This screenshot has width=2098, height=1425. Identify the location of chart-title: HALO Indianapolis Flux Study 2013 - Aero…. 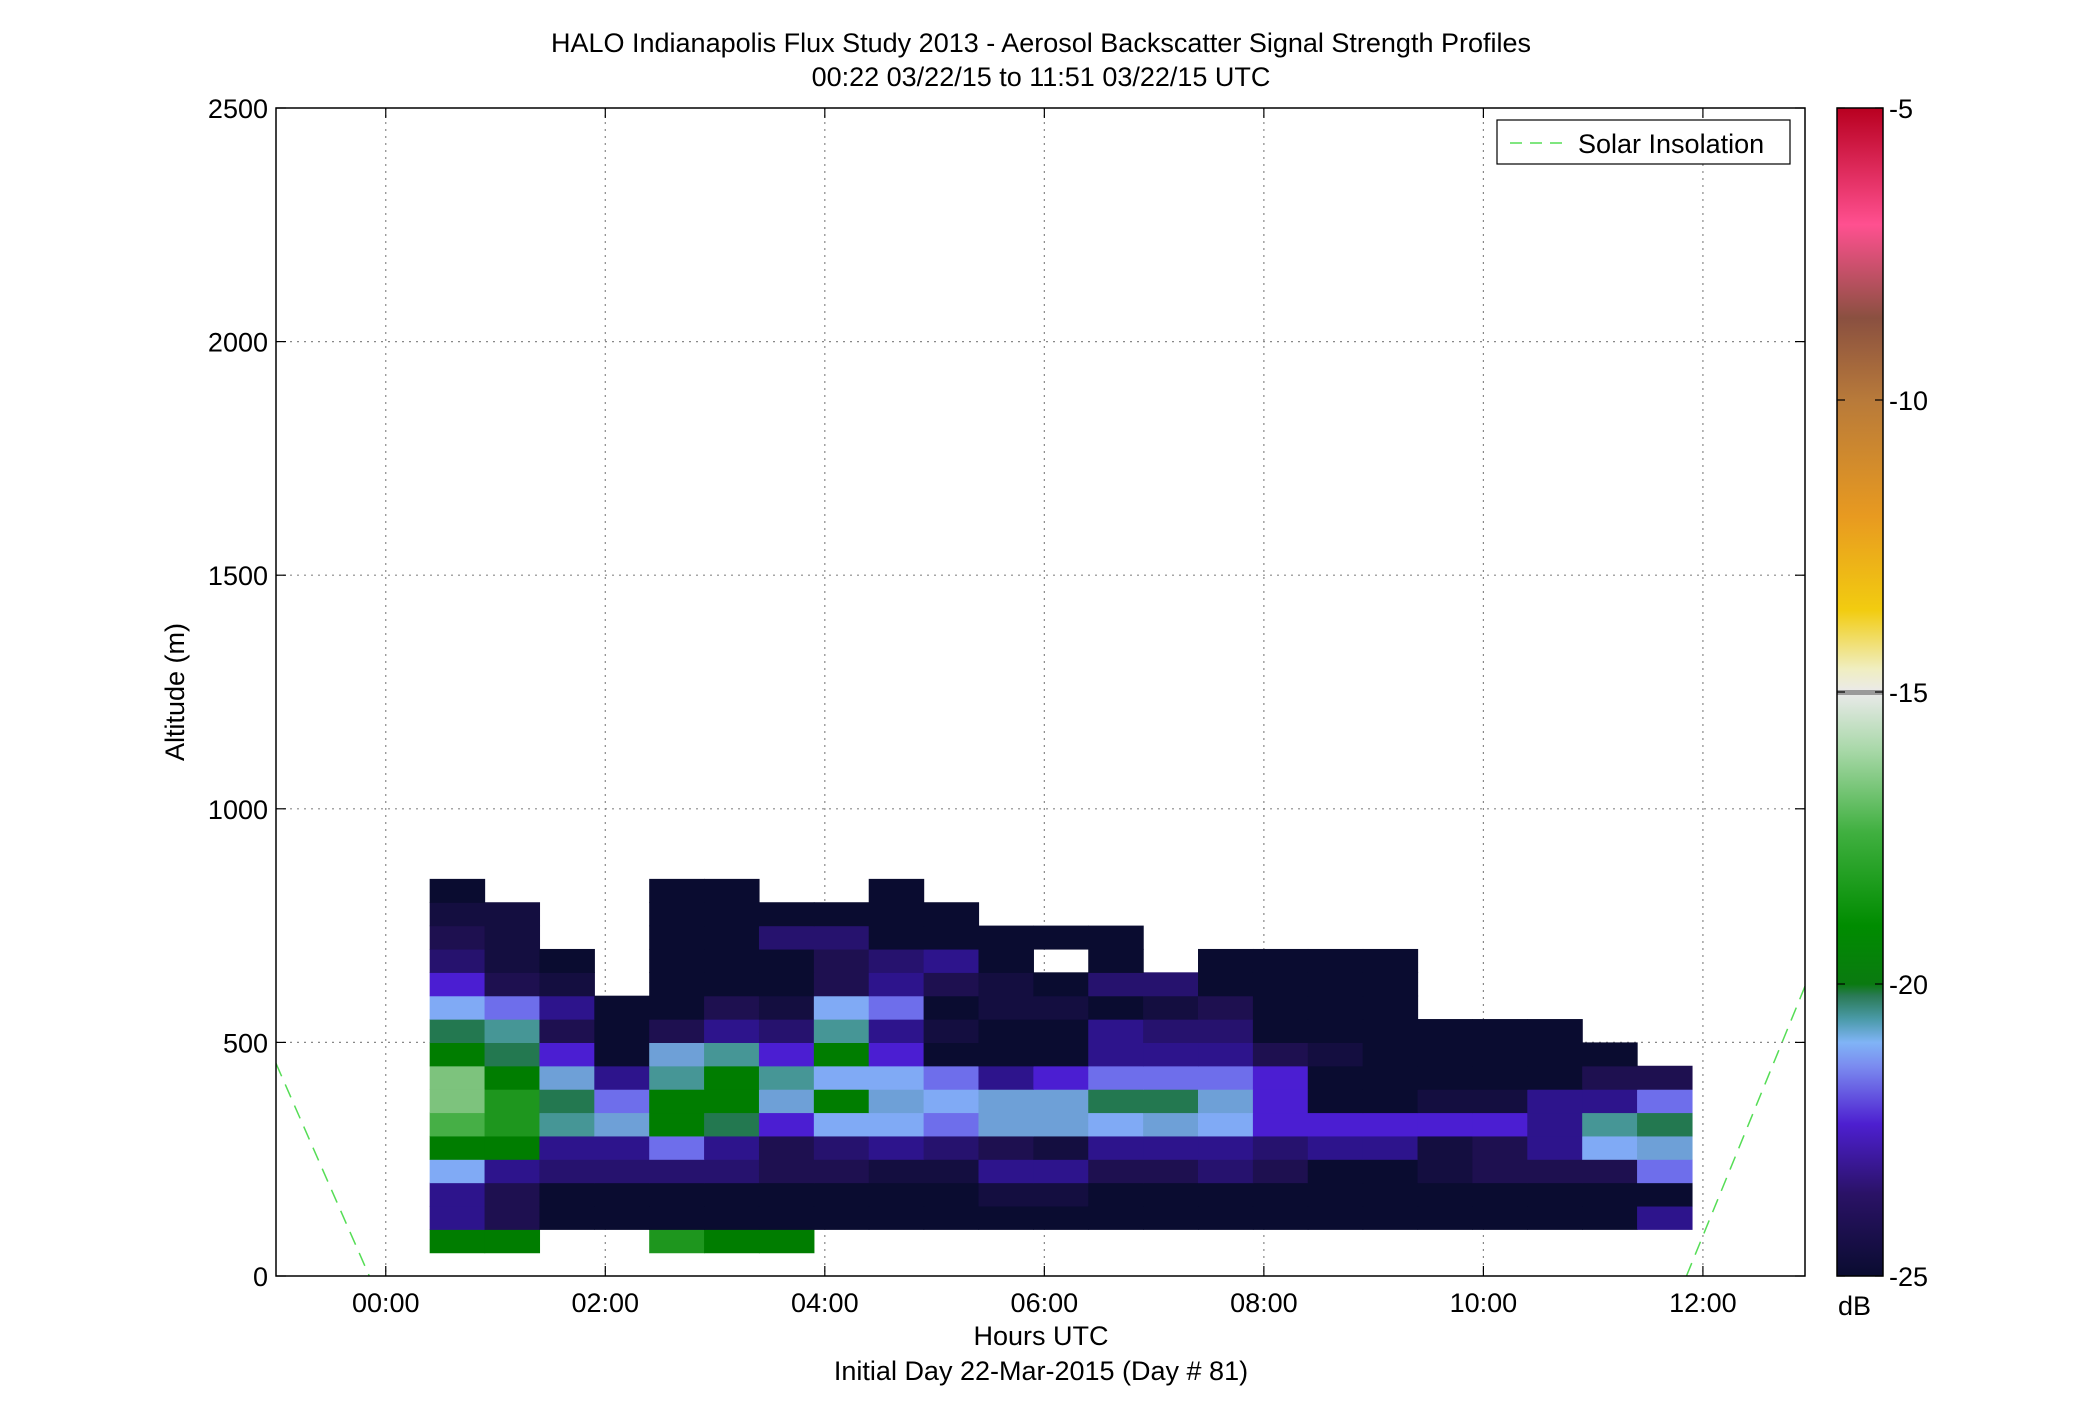
(1041, 43).